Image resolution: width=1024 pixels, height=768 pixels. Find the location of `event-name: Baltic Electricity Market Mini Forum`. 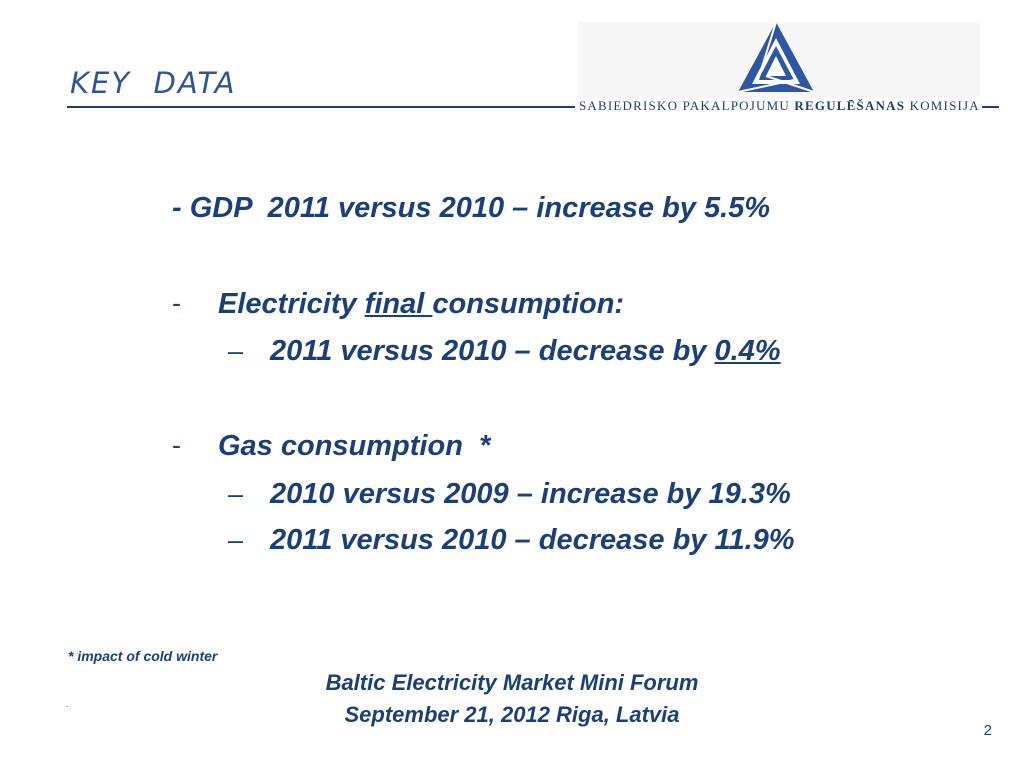

event-name: Baltic Electricity Market Mini Forum is located at coordinates (512, 682).